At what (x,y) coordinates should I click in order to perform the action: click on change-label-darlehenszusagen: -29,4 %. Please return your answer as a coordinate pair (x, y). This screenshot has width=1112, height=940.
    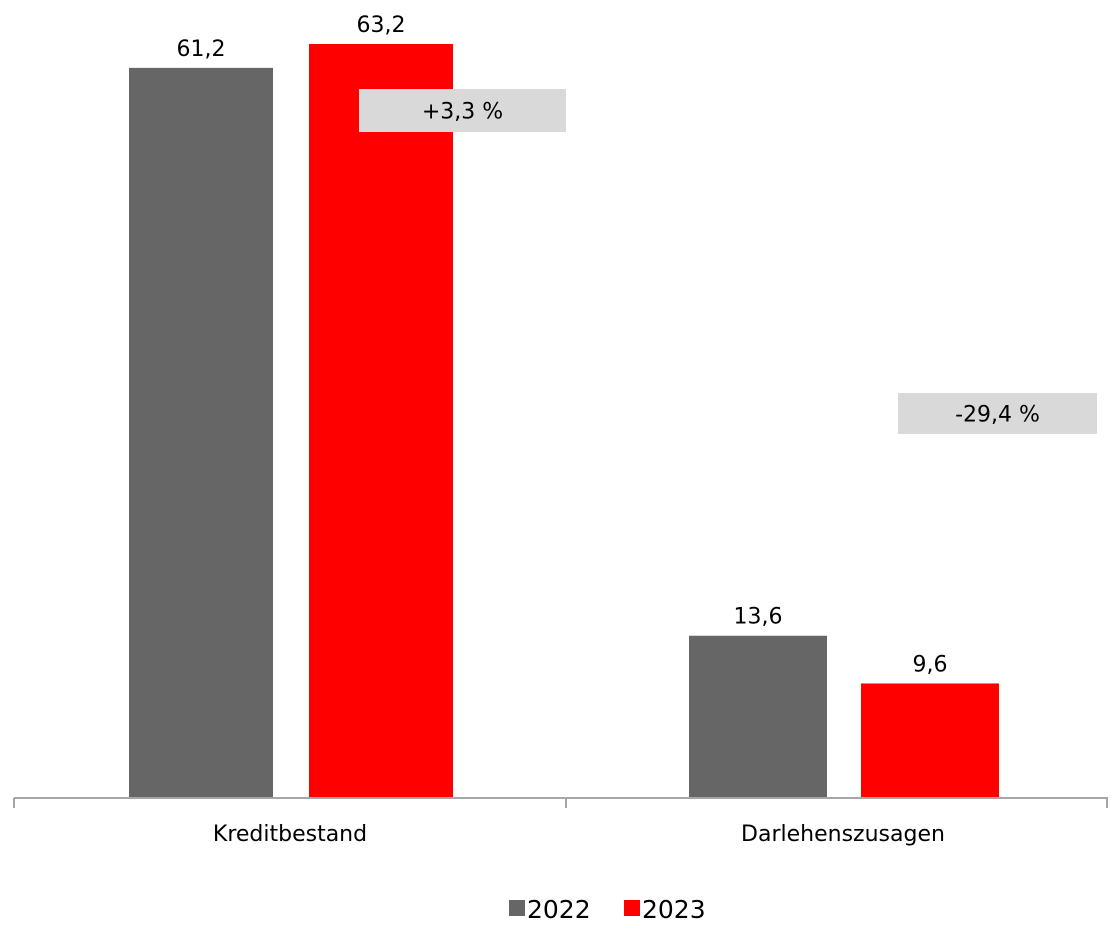
    Looking at the image, I should click on (997, 415).